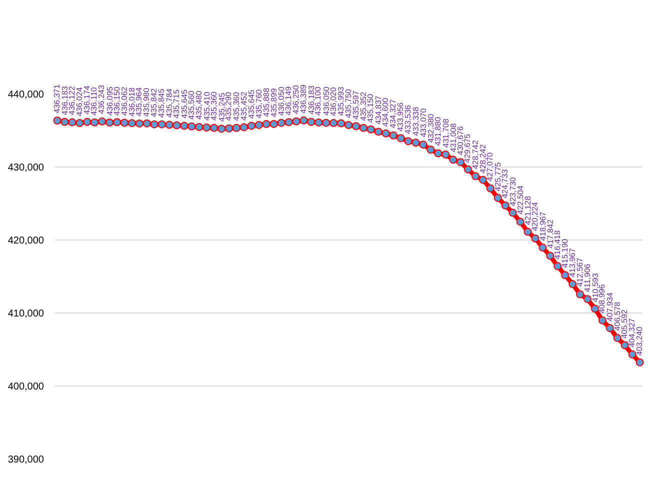  I want to click on y-tick-label: 400,000, so click(26, 387).